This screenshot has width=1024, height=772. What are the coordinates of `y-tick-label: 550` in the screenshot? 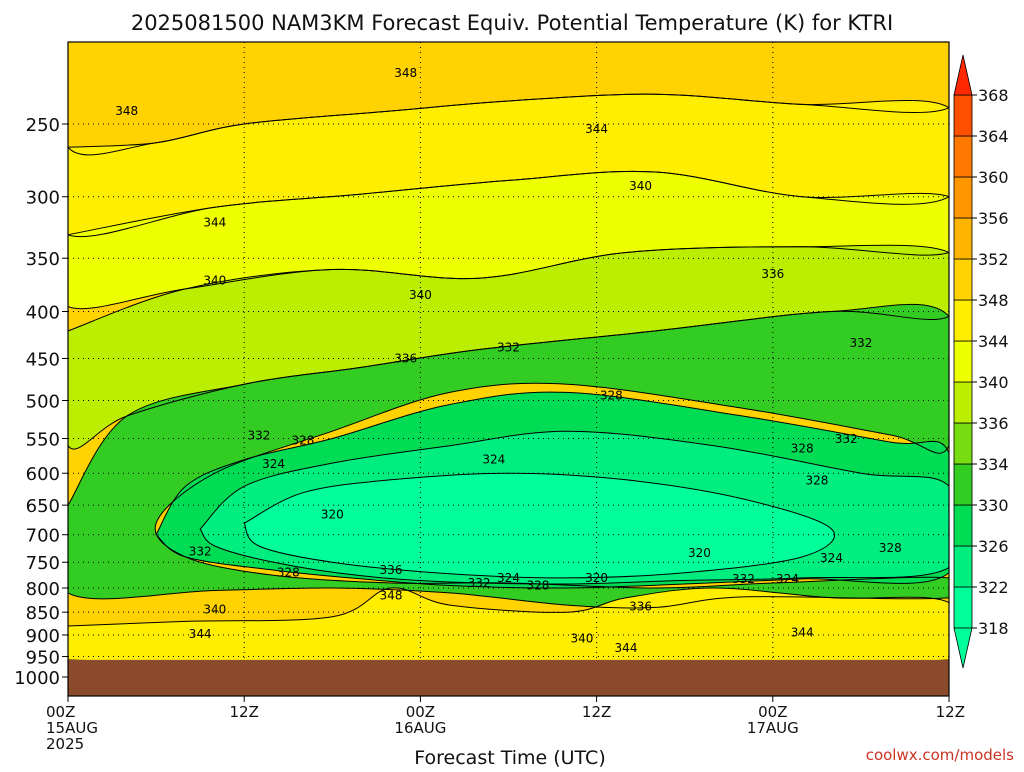 It's located at (43, 440).